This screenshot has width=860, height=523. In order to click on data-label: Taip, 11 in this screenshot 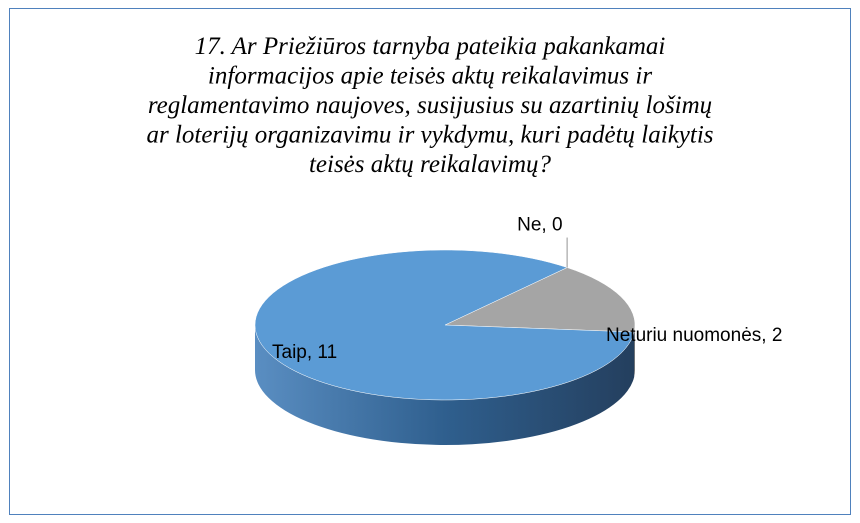, I will do `click(304, 352)`.